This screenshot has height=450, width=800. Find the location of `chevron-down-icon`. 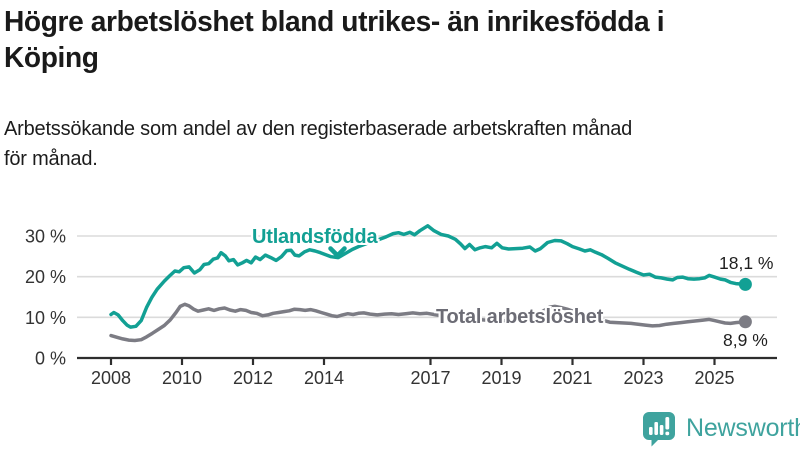

chevron-down-icon is located at coordinates (337, 252).